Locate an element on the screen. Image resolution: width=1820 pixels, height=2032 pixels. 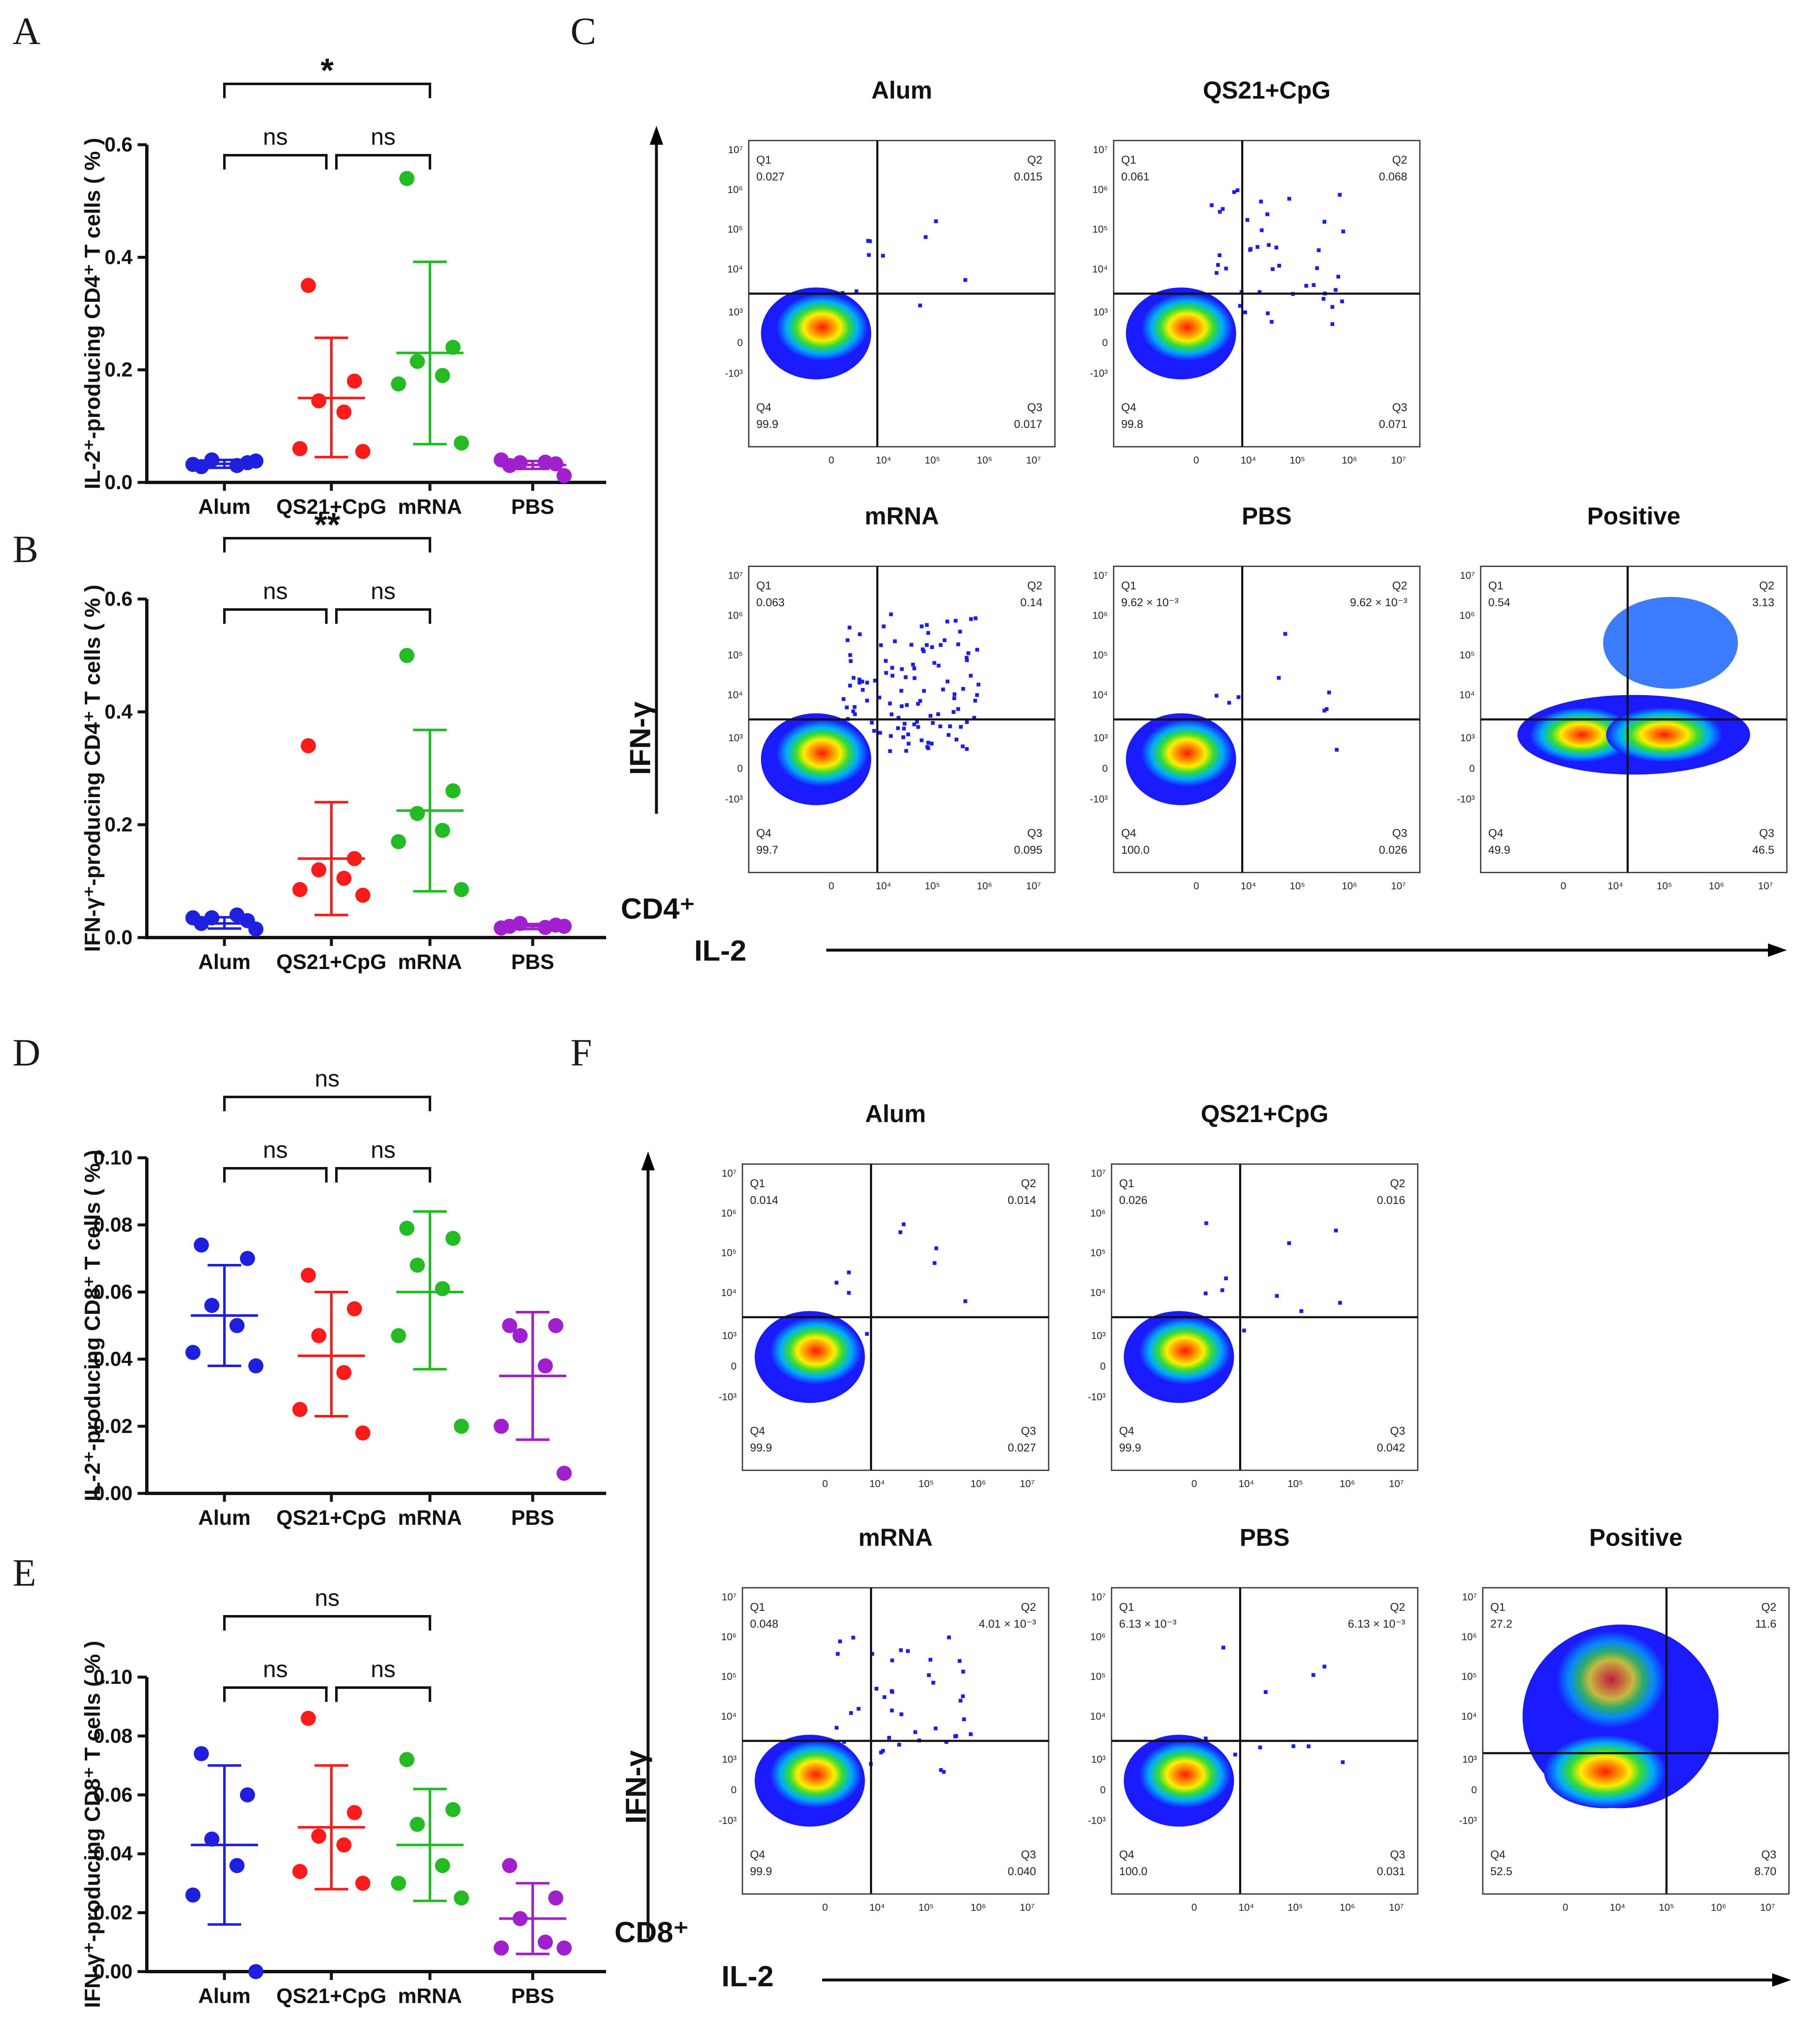
flow-plot-title: QS21+CpG is located at coordinates (1265, 1114).